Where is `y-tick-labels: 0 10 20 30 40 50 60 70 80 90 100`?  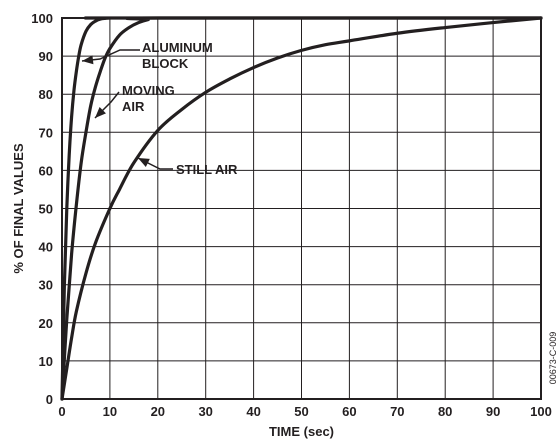 y-tick-labels: 0 10 20 30 40 50 60 70 80 90 100 is located at coordinates (42, 209).